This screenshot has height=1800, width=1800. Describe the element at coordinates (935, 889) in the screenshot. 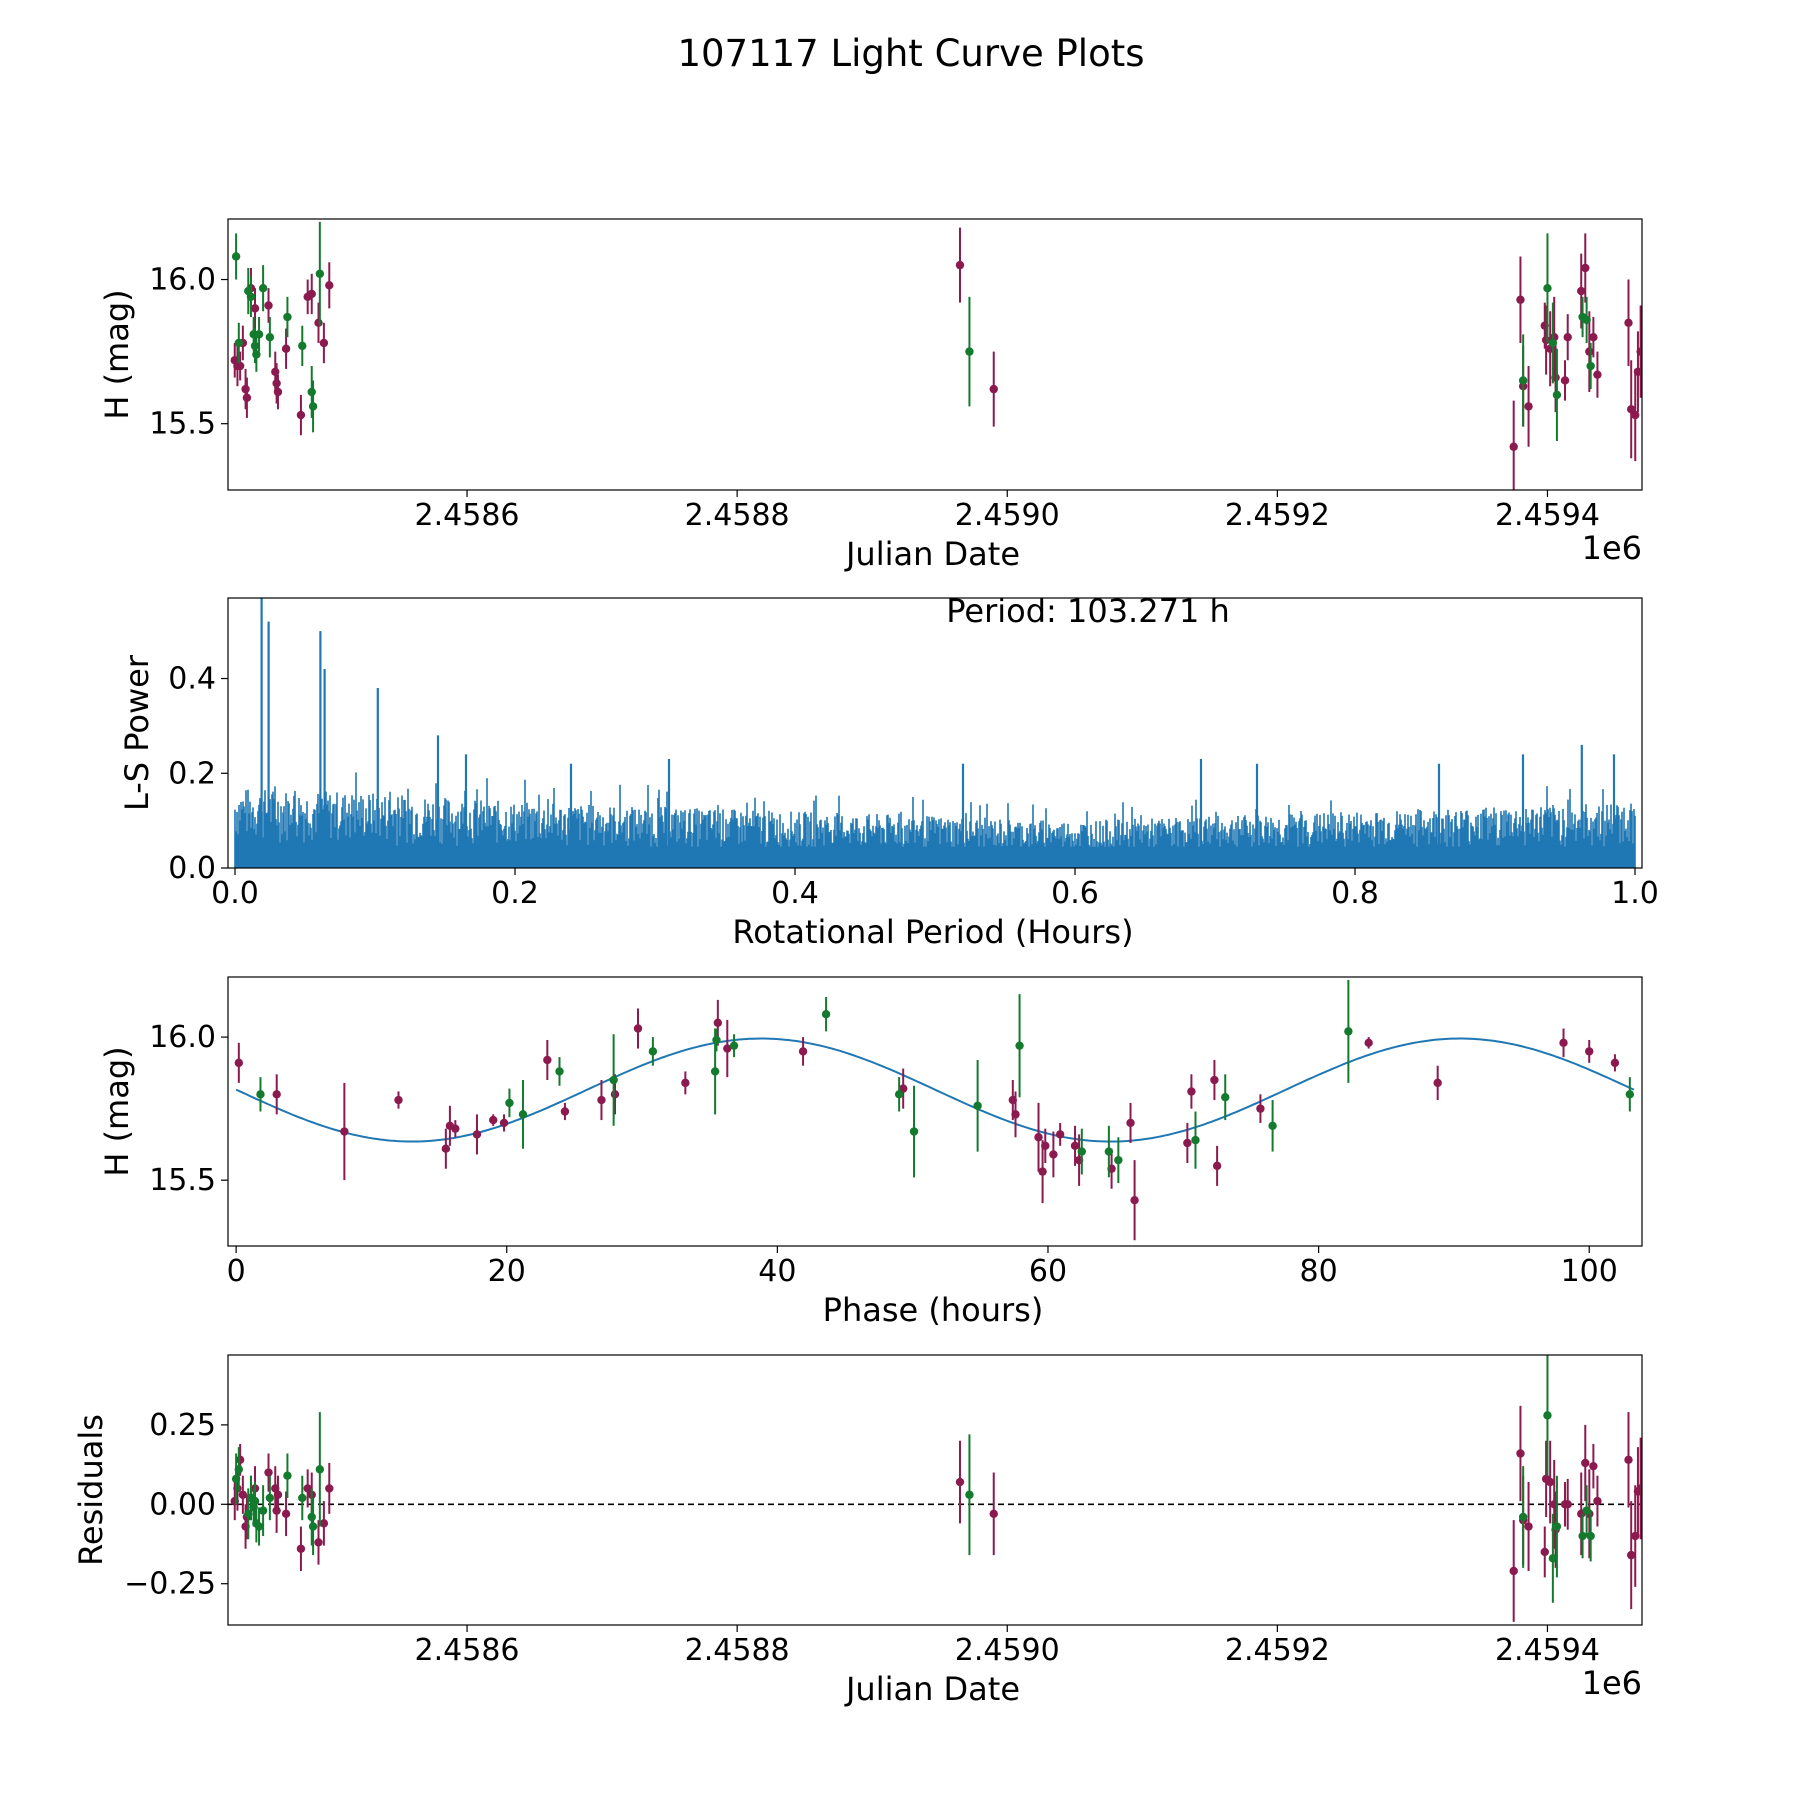

I see `x-axis: 0.0 0.2 0.4 0.6 0.8 1.0` at that location.